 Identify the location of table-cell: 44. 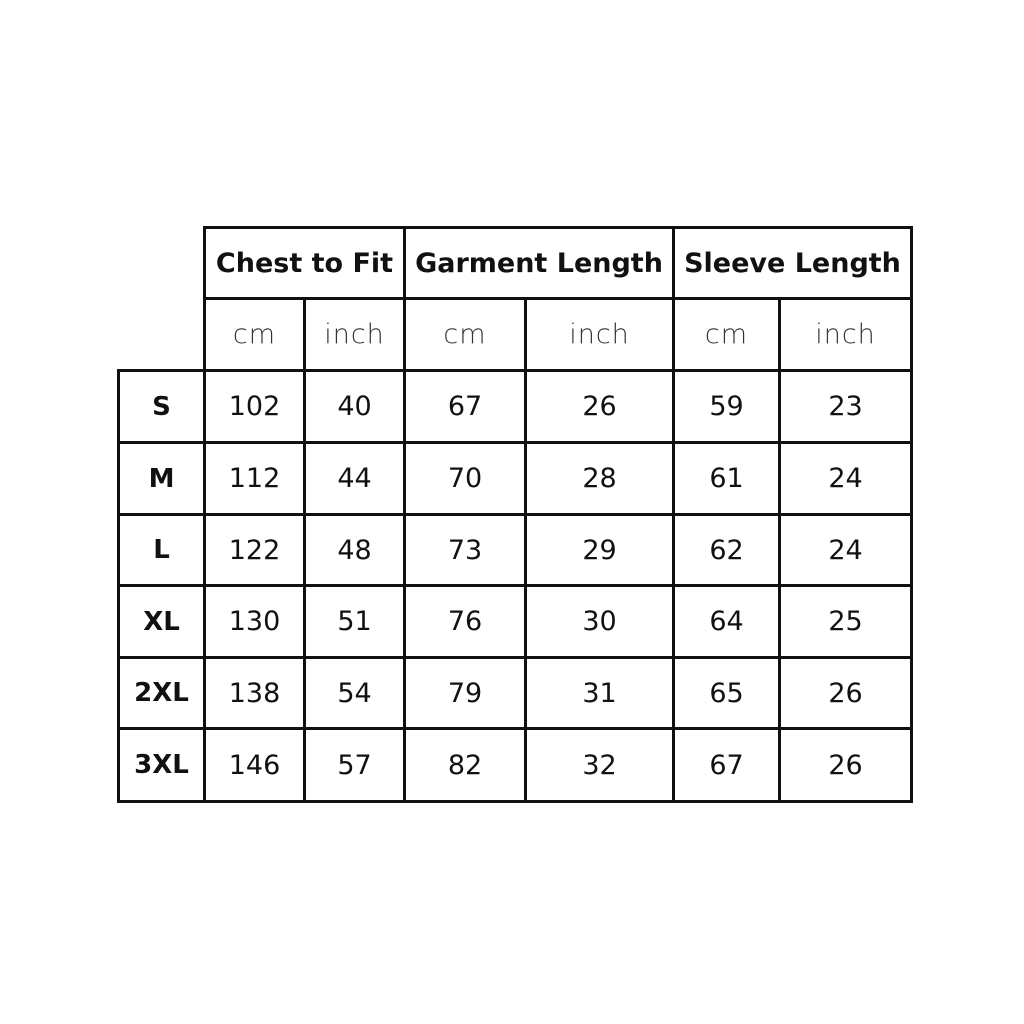
(354, 478).